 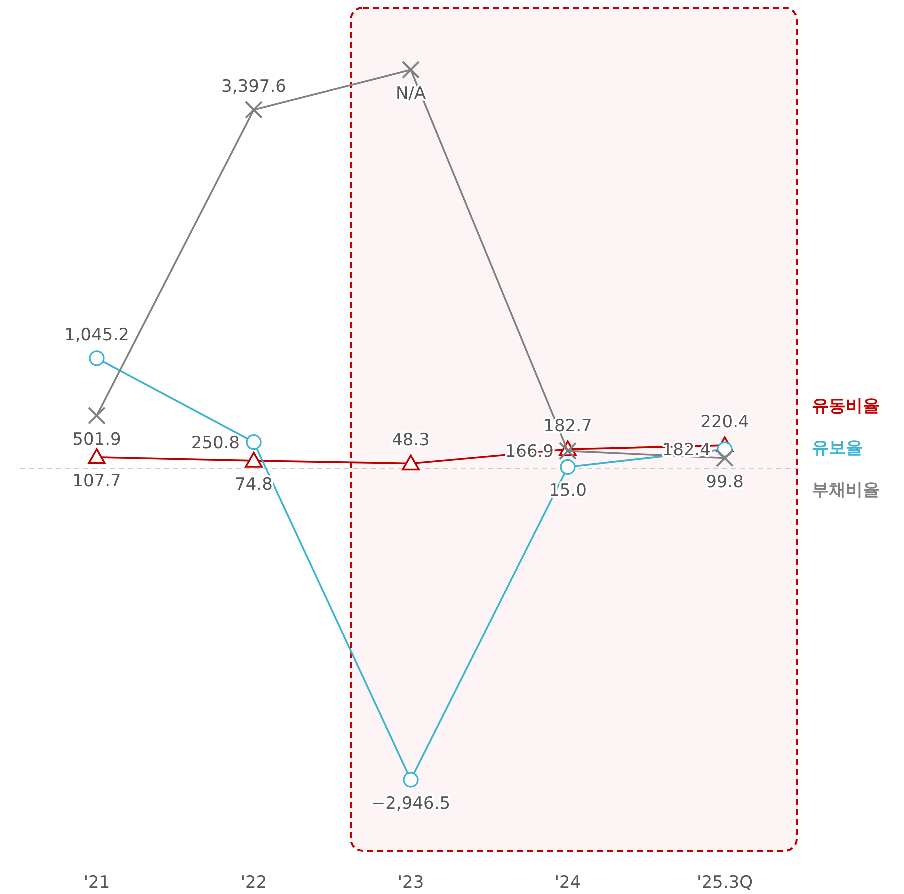 I want to click on data-label: 250.8, so click(x=215, y=443).